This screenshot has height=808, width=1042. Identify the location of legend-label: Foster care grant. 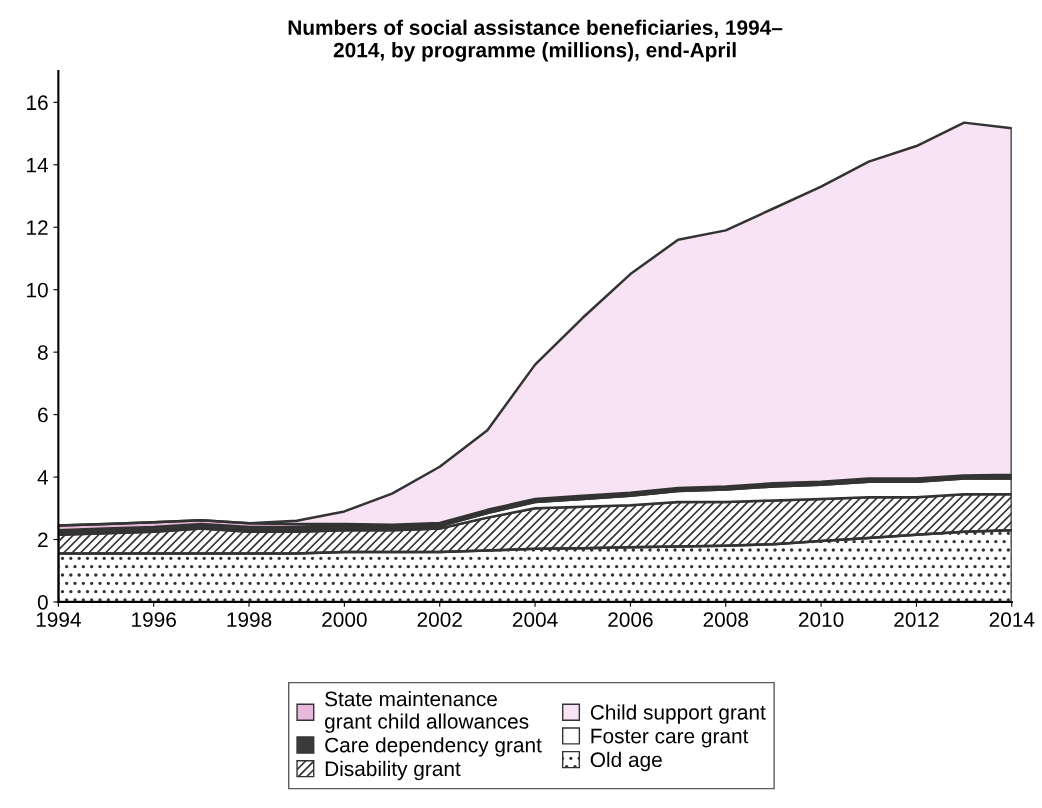
(670, 738).